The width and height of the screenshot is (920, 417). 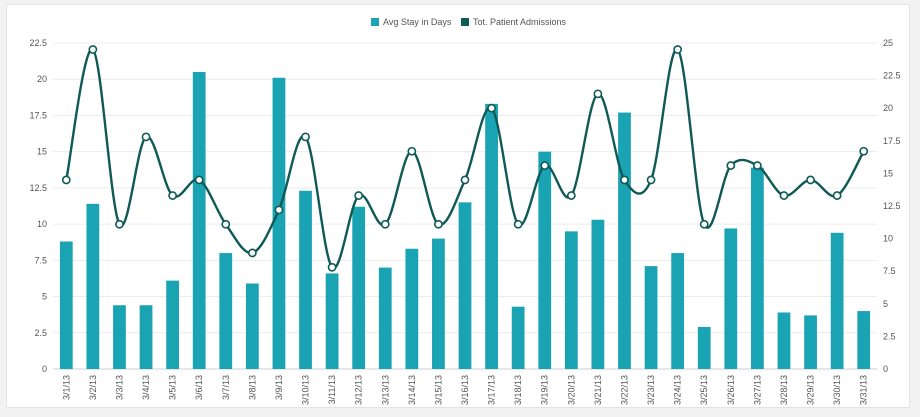 What do you see at coordinates (492, 390) in the screenshot?
I see `x-tick-label: 3/17/13` at bounding box center [492, 390].